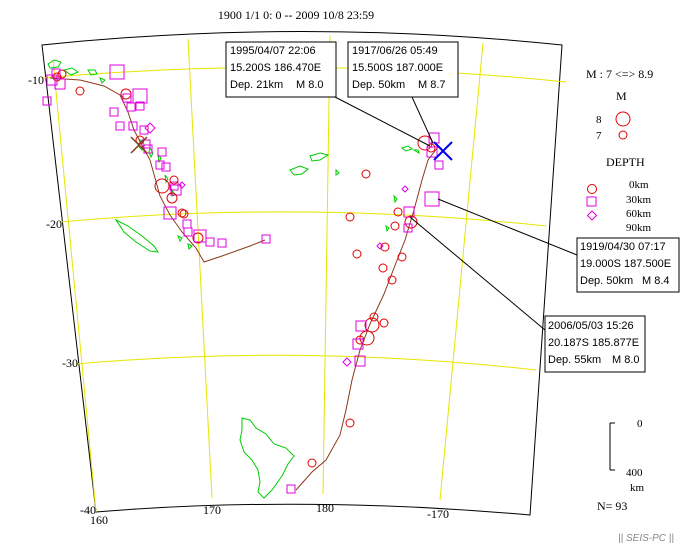 The image size is (697, 550). Describe the element at coordinates (296, 15) in the screenshot. I see `map-title: 1900 1/1 0: 0 -- 2009 10/8 23:59` at that location.